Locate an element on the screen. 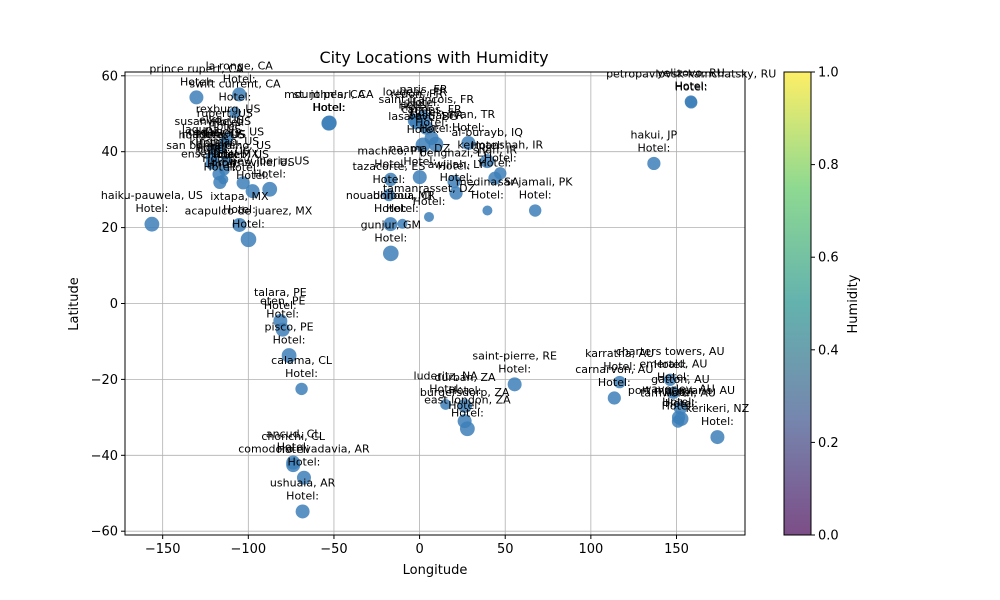 Image resolution: width=1000 pixels, height=600 pixels. city-name-label: ensenada, MX is located at coordinates (220, 153).